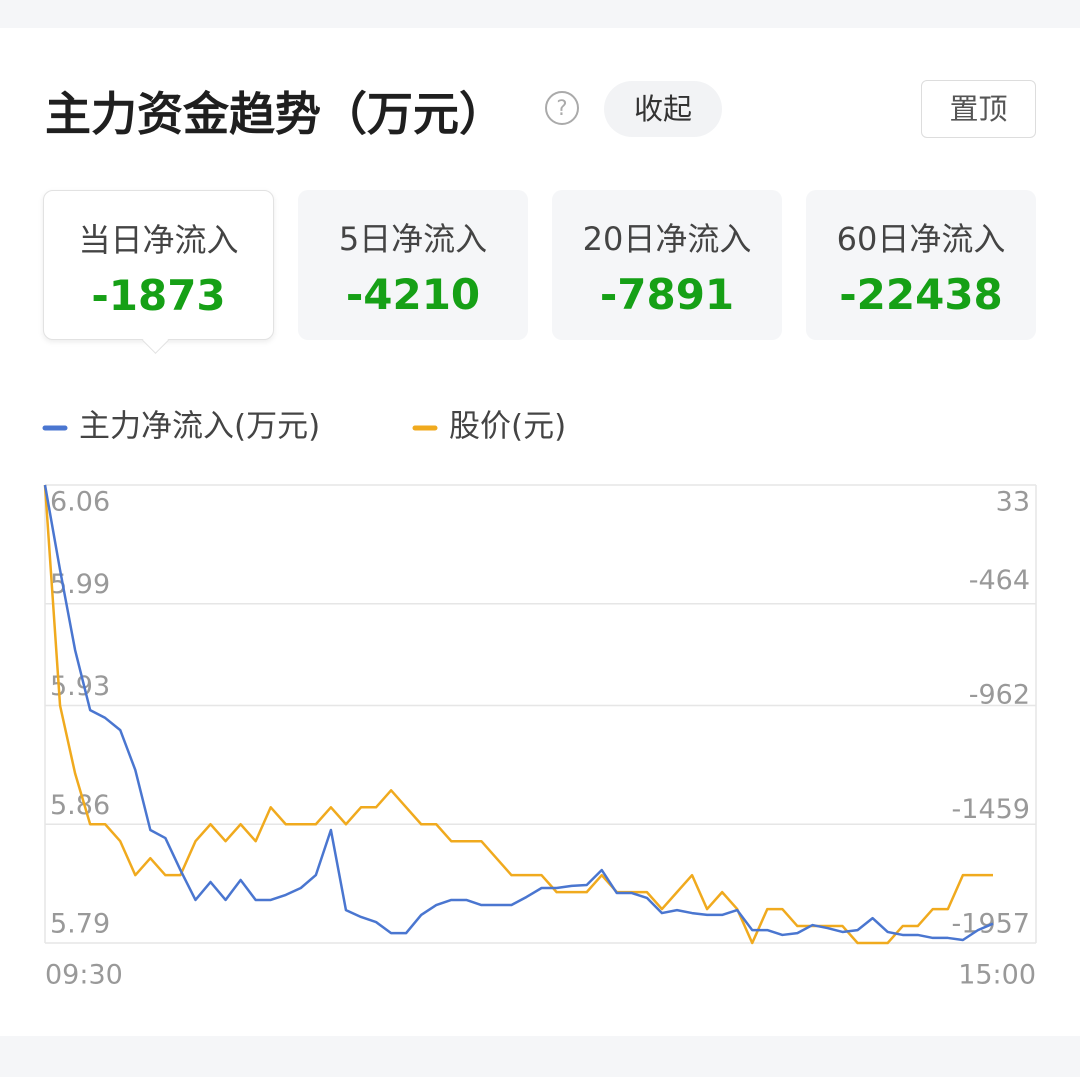 Image resolution: width=1080 pixels, height=1077 pixels. Describe the element at coordinates (413, 265) in the screenshot. I see `tab: 5日净流入 -4210` at that location.